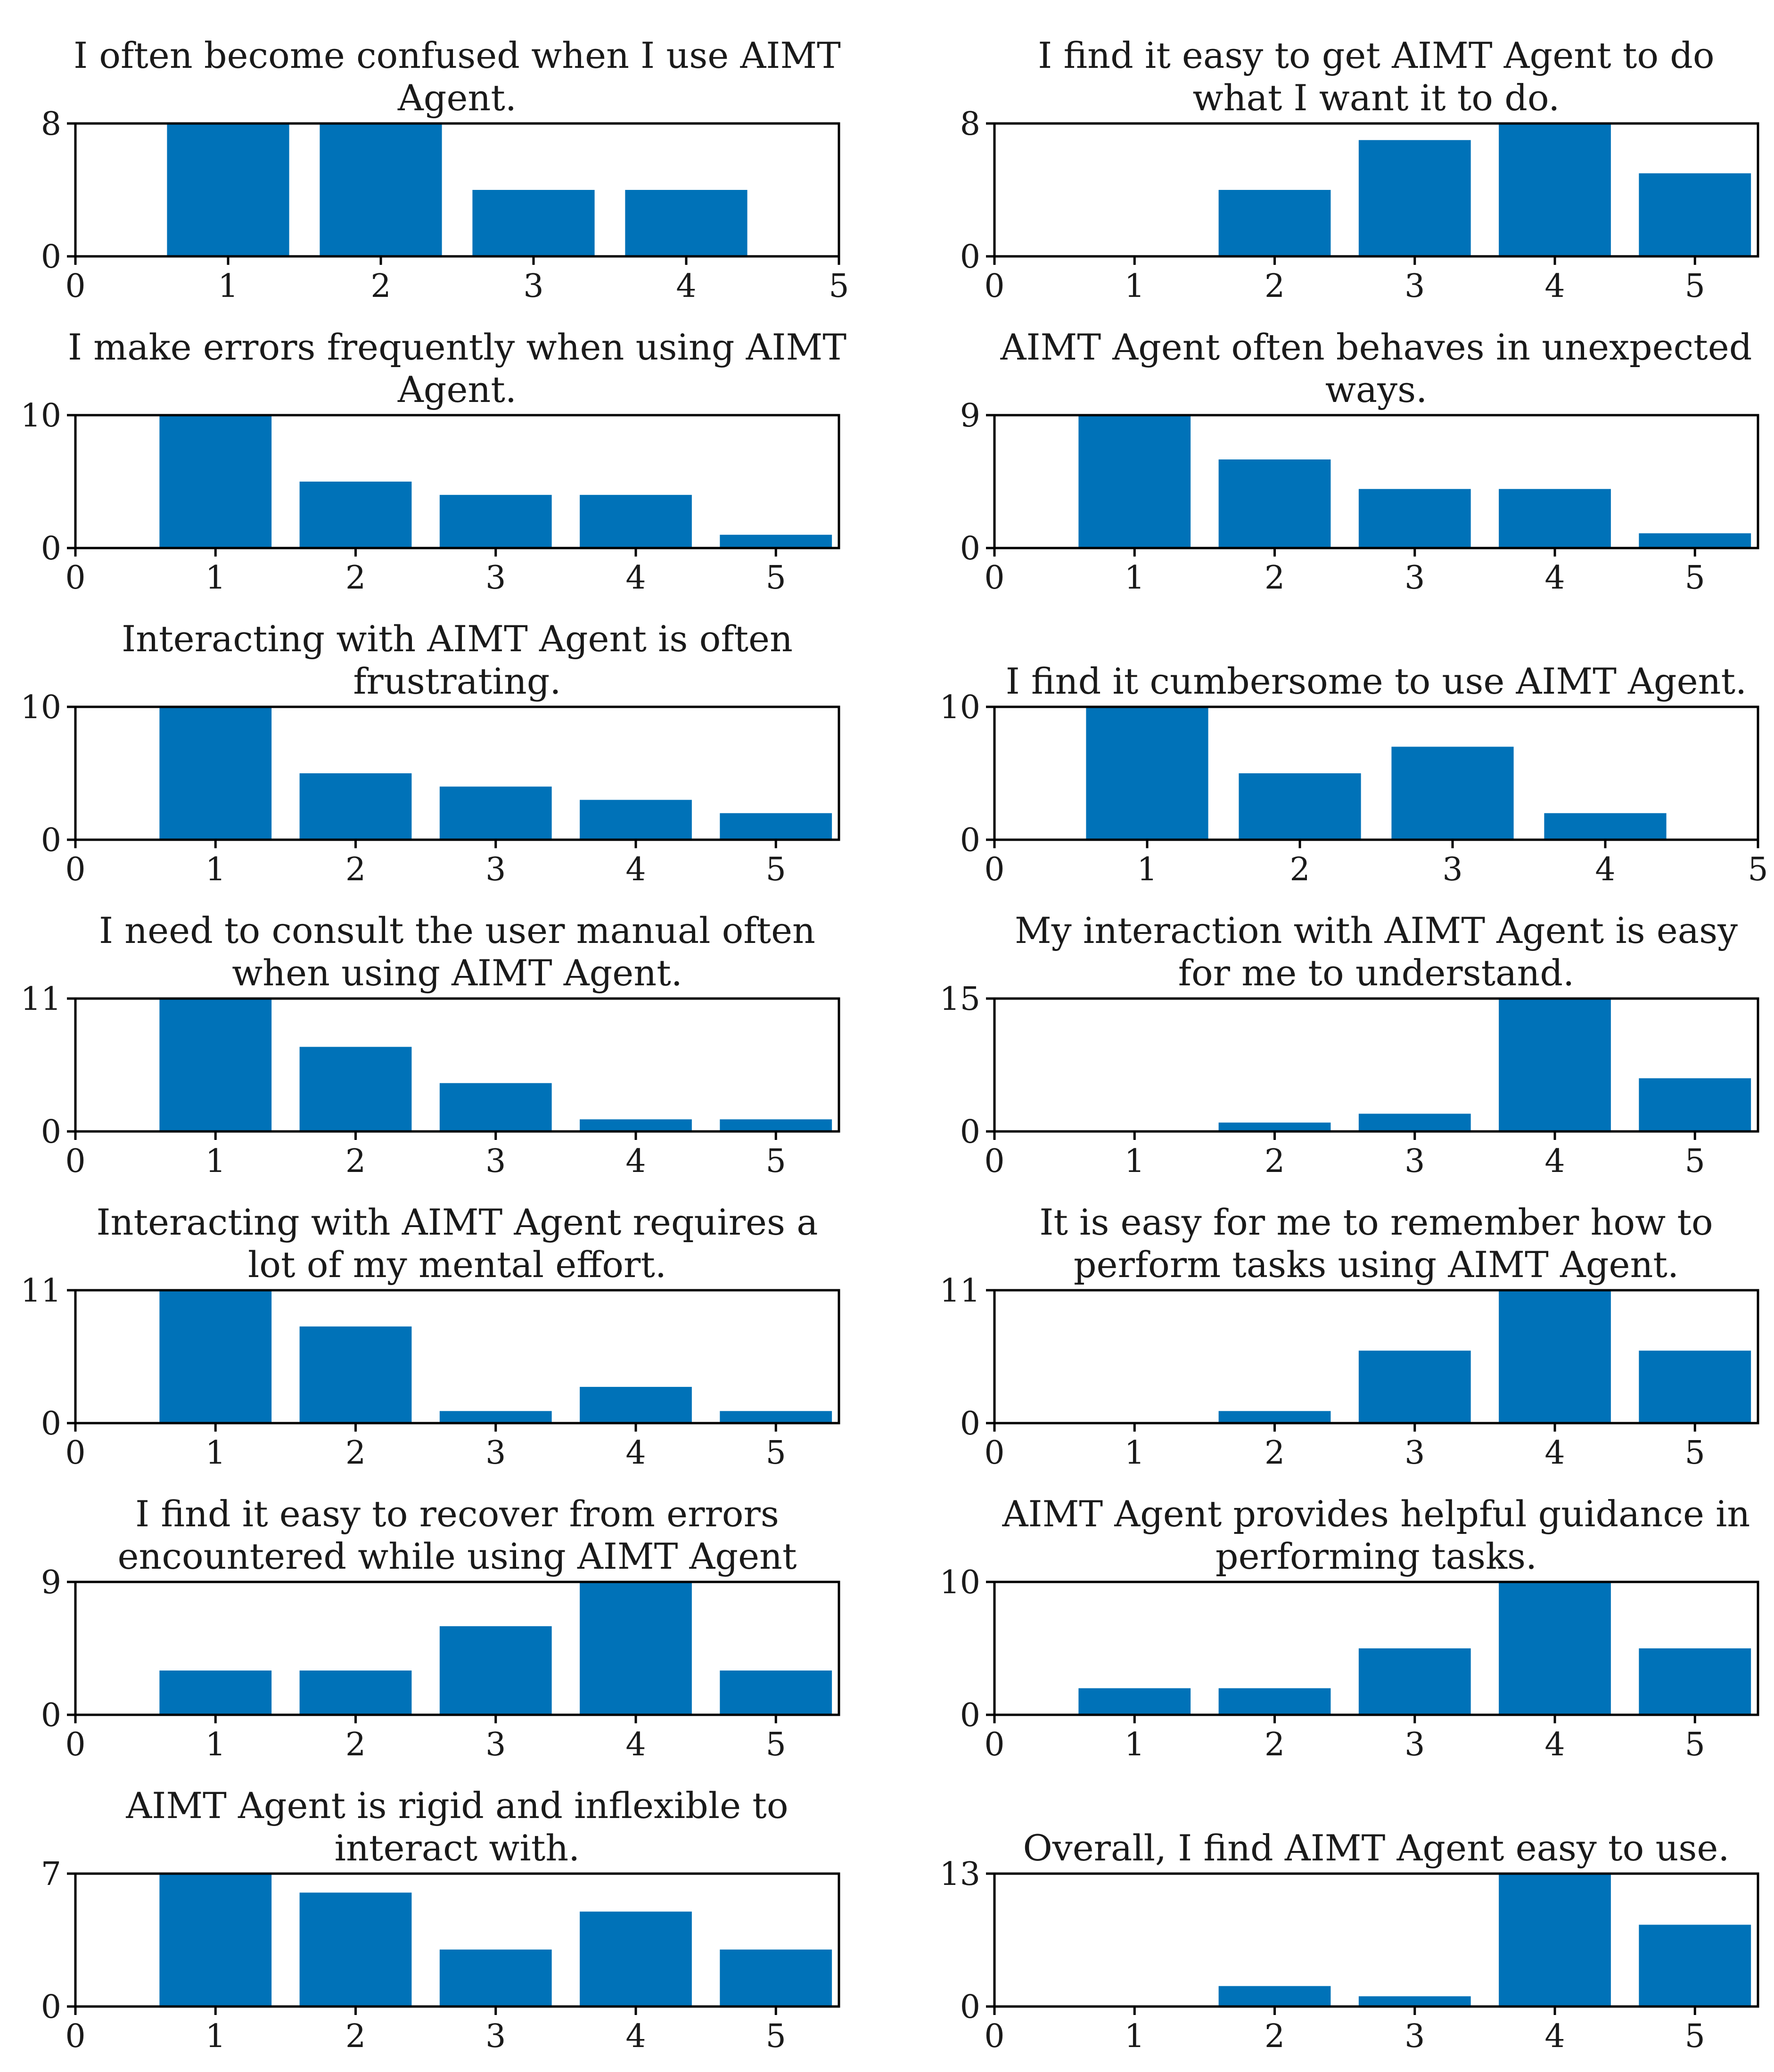 This screenshot has height=2072, width=1774. I want to click on y-tick-label: 8, so click(970, 125).